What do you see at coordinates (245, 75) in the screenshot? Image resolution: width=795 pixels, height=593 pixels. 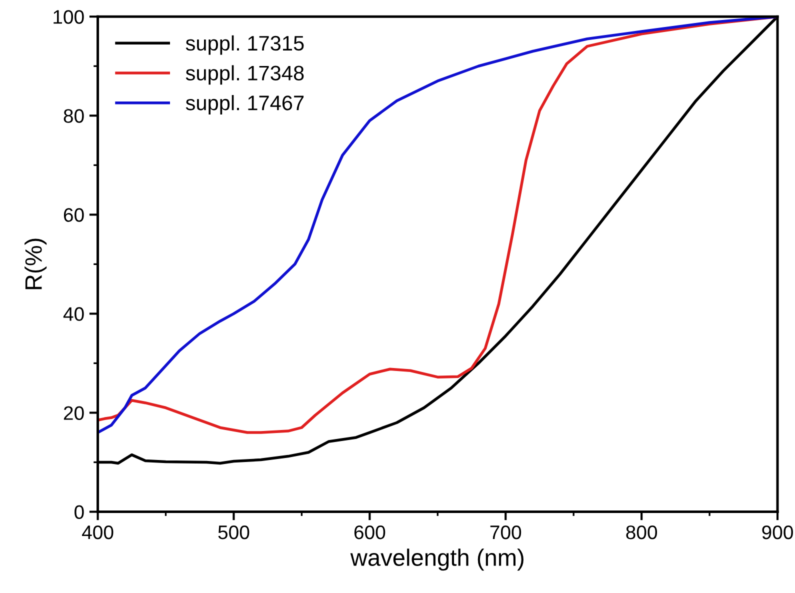 I see `legend-label: suppl. 17348` at bounding box center [245, 75].